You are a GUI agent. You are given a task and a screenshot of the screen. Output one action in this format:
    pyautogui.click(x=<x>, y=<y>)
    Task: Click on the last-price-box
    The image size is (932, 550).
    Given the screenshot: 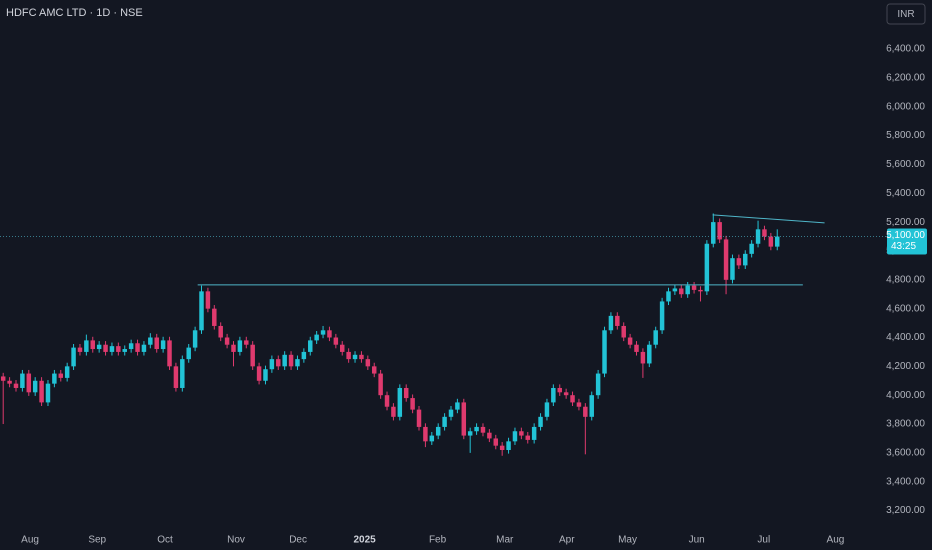 What is the action you would take?
    pyautogui.click(x=907, y=241)
    